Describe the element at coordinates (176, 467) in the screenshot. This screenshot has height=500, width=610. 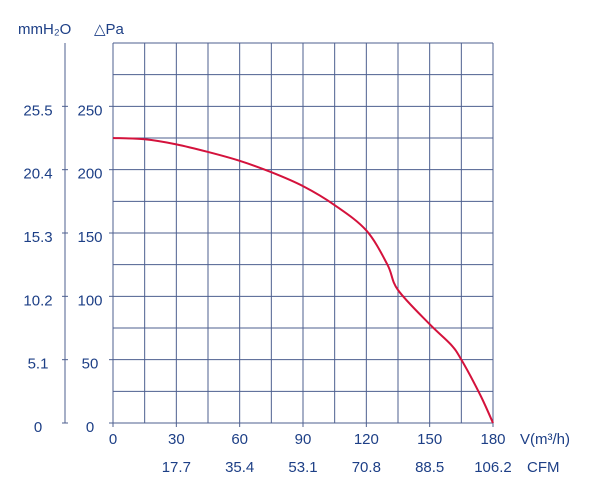
I see `x2-tick-label: 17.7` at that location.